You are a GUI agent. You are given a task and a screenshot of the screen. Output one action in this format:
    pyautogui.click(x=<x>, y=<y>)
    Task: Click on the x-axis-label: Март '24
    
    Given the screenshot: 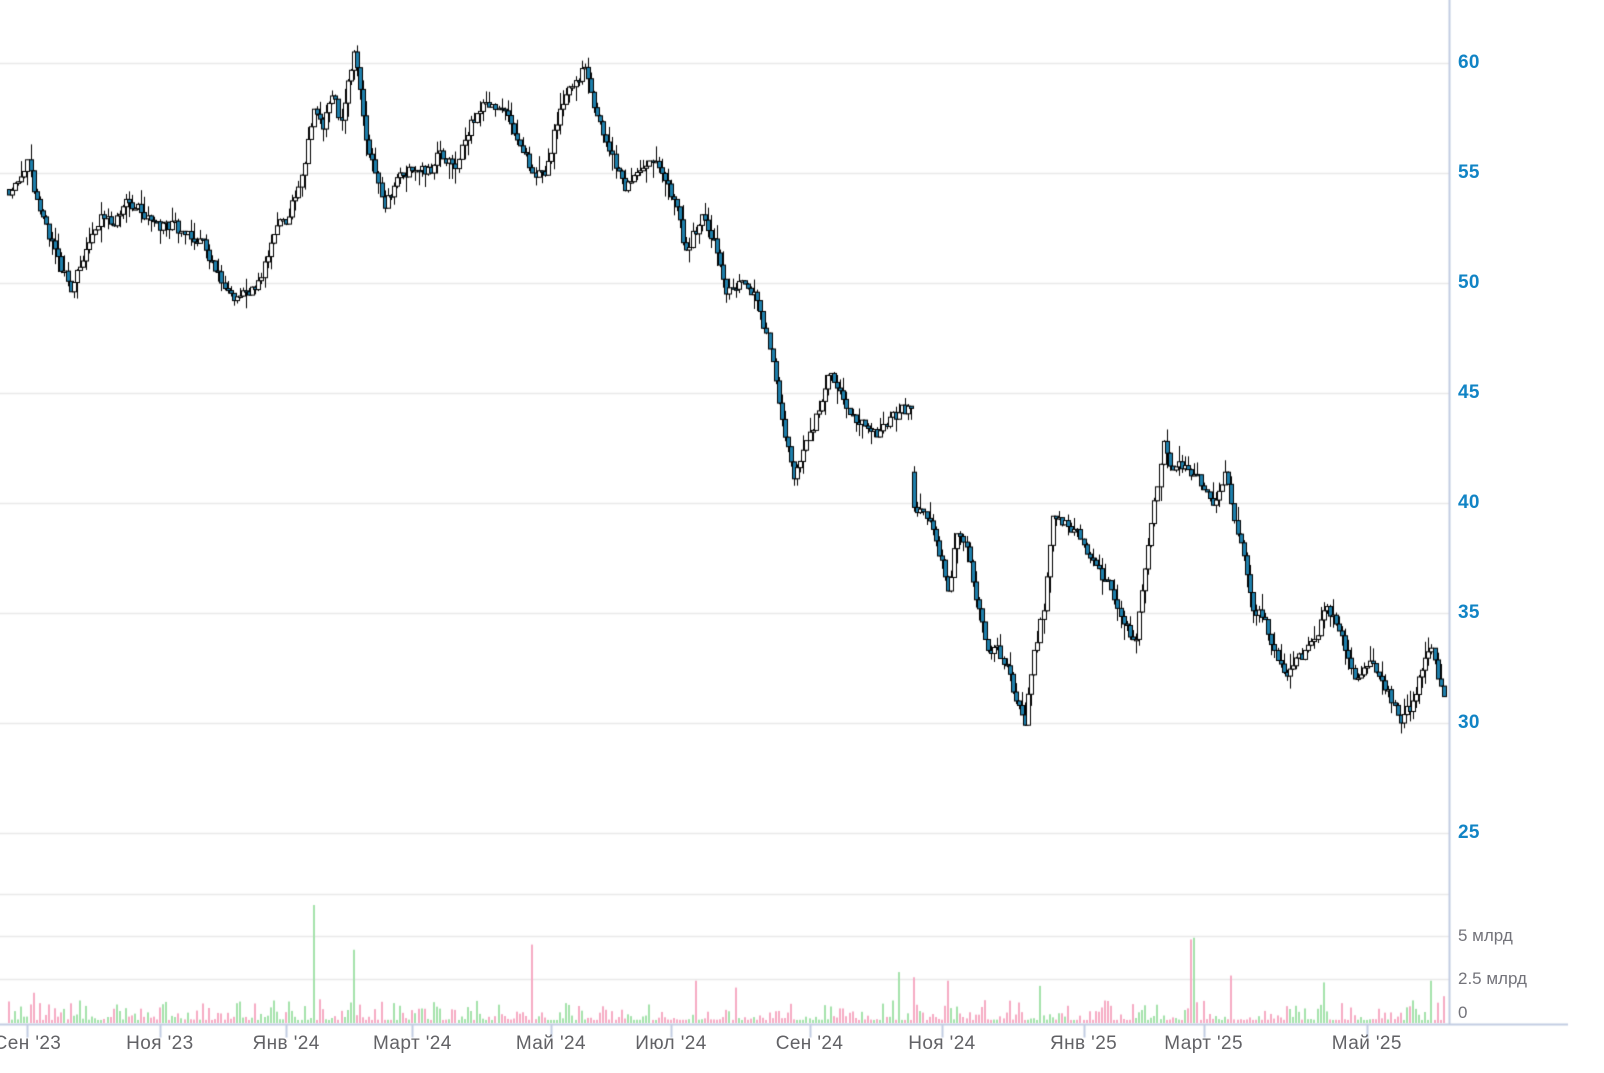 What is the action you would take?
    pyautogui.click(x=412, y=1043)
    